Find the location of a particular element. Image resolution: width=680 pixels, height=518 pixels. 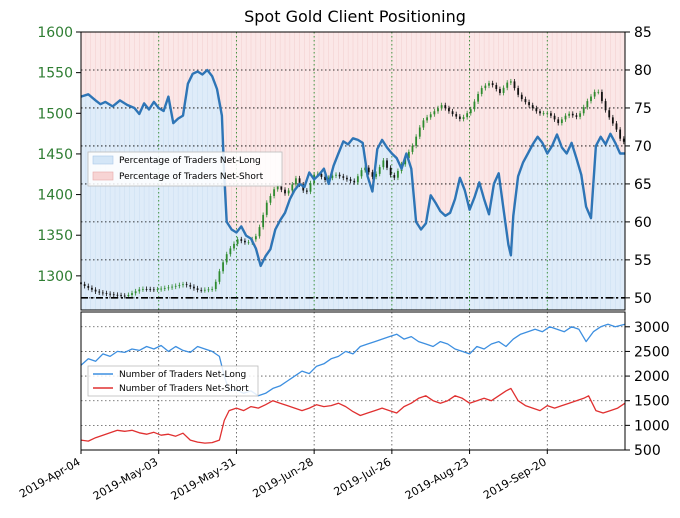

top-legend-box is located at coordinates (185, 169).